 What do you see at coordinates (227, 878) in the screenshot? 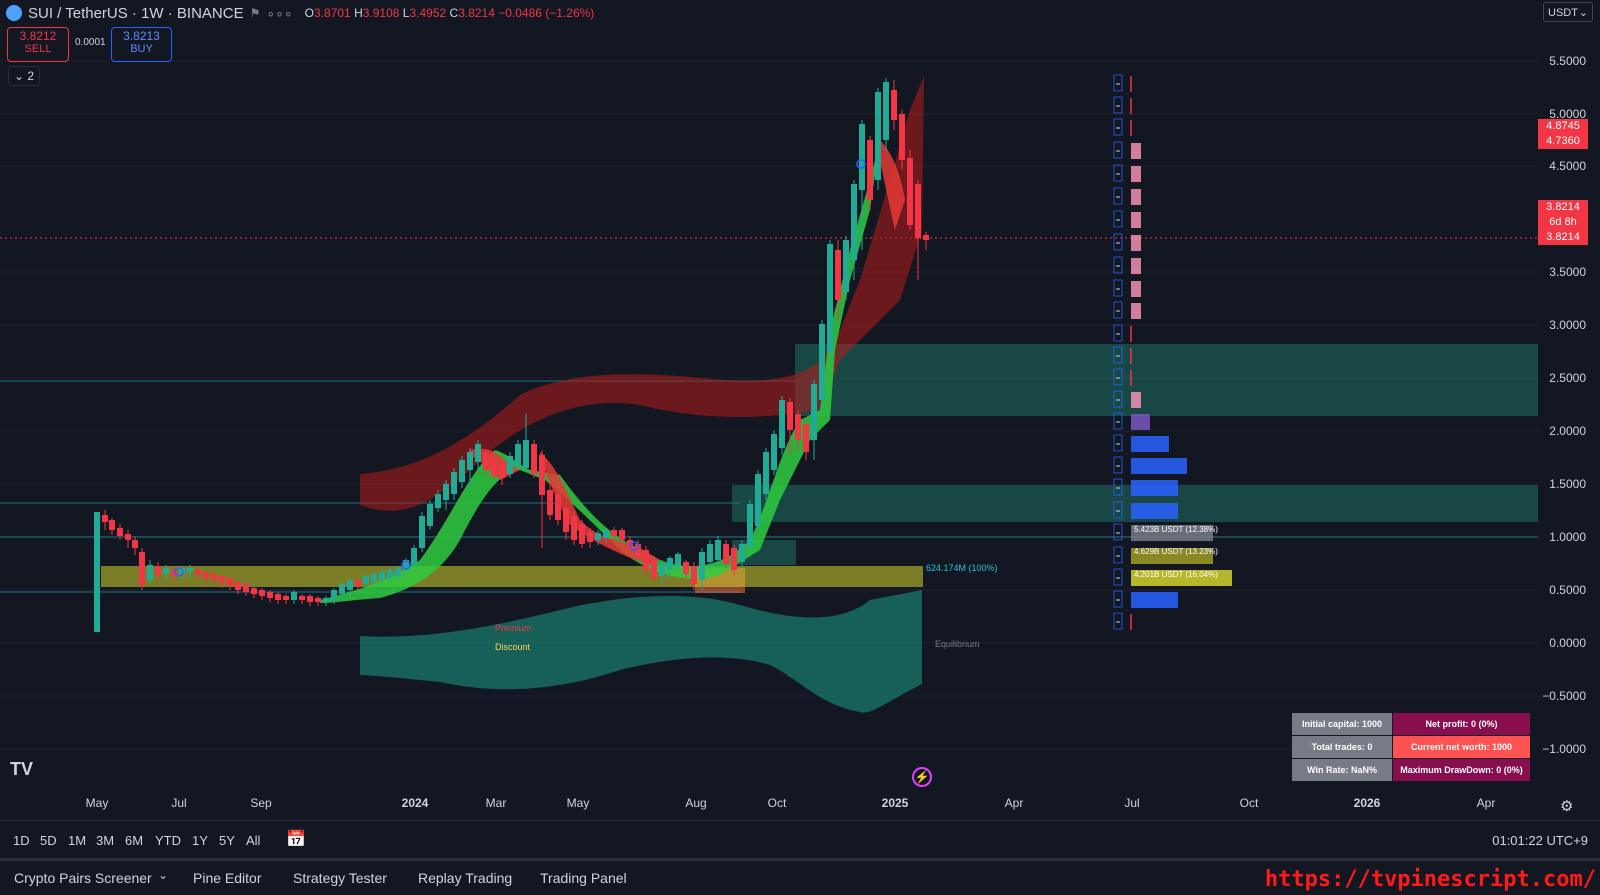
I see `tab-pine-editor: Pine Editor` at bounding box center [227, 878].